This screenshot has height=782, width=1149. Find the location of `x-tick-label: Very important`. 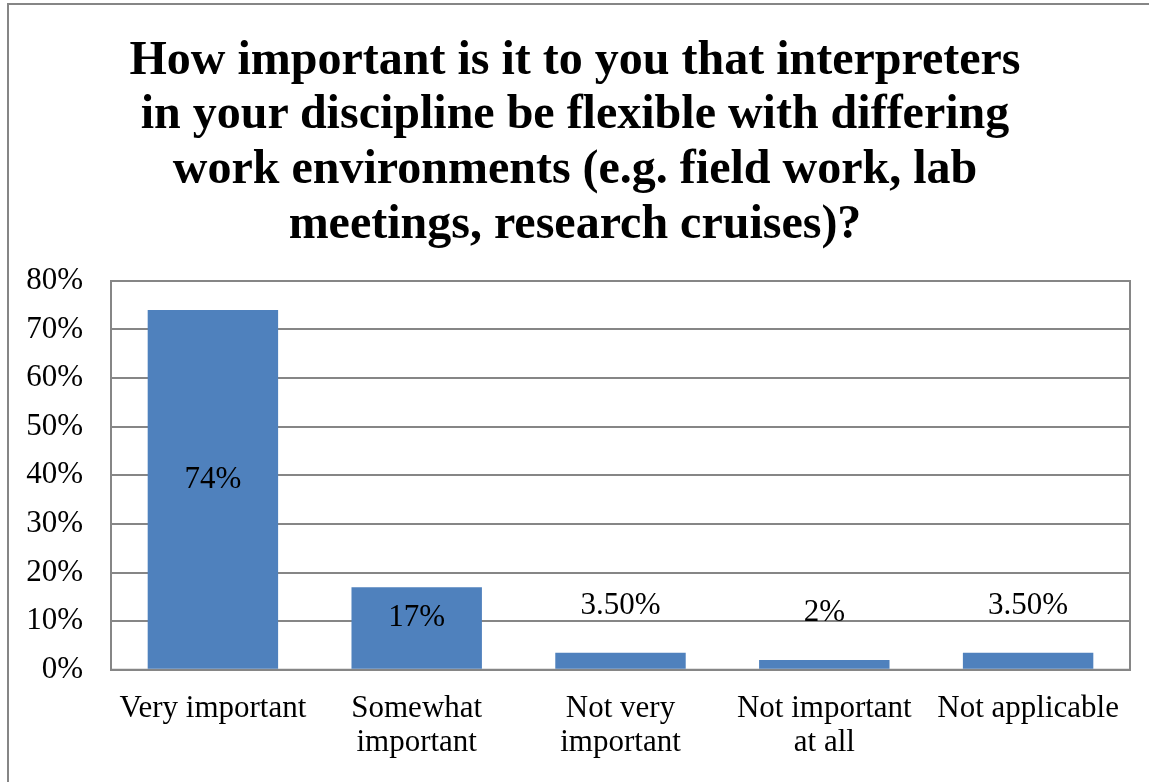

x-tick-label: Very important is located at coordinates (213, 706).